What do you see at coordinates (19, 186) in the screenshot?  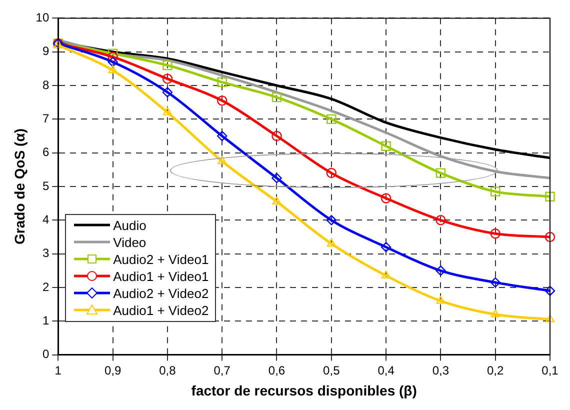 I see `y-axis-title: Grado de QoS (α)` at bounding box center [19, 186].